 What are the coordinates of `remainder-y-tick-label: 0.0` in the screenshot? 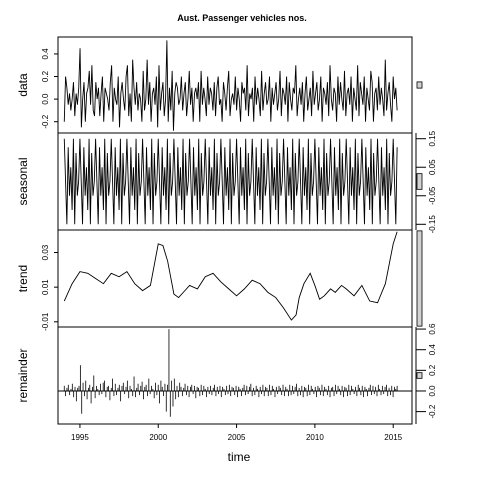 It's located at (432, 391).